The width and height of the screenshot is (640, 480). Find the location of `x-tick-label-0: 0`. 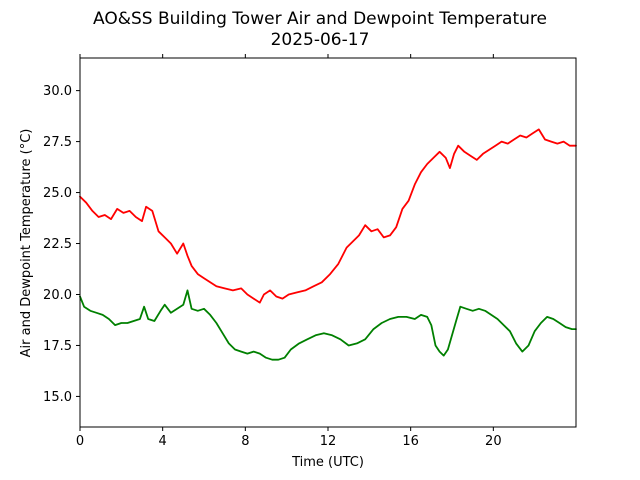

x-tick-label-0: 0 is located at coordinates (80, 441).